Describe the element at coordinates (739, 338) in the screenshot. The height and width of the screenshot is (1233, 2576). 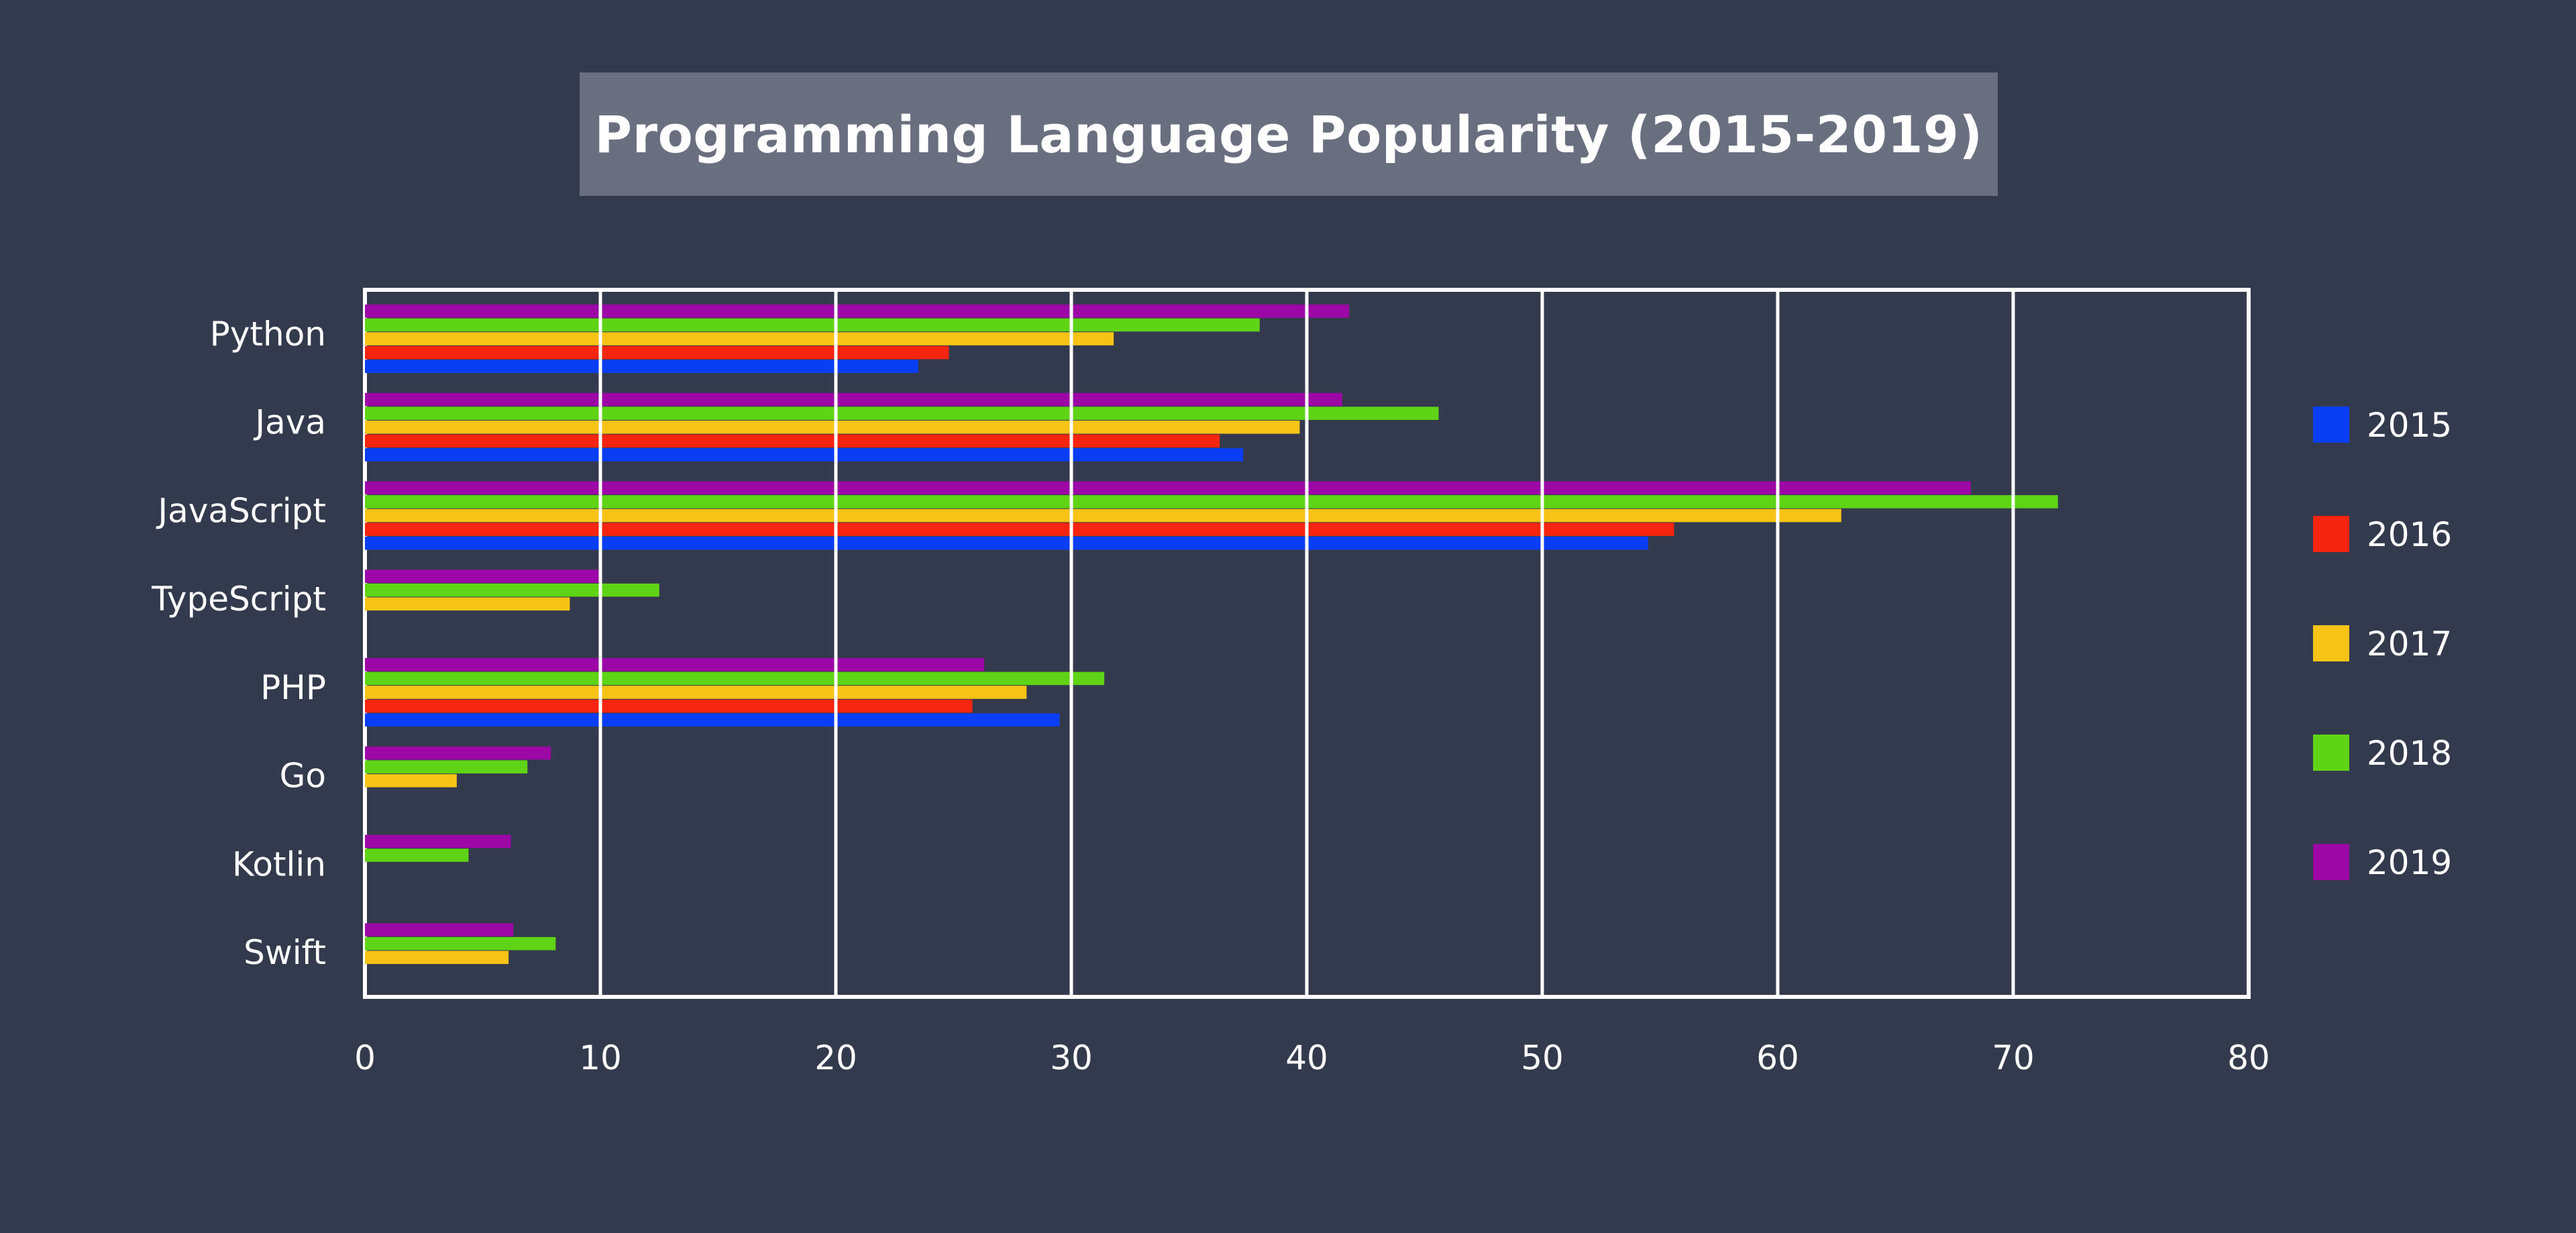
I see `bar-python-2017` at that location.